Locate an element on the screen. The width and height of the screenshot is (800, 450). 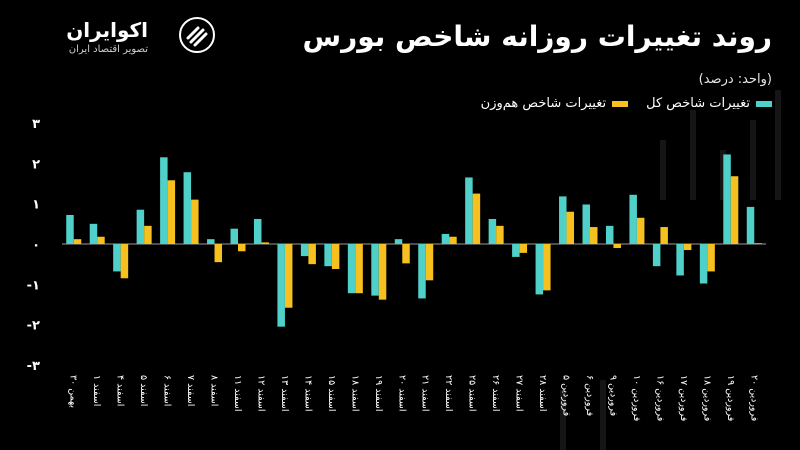
x-tick-label: ۱۹ اسفند is located at coordinates (378, 393).